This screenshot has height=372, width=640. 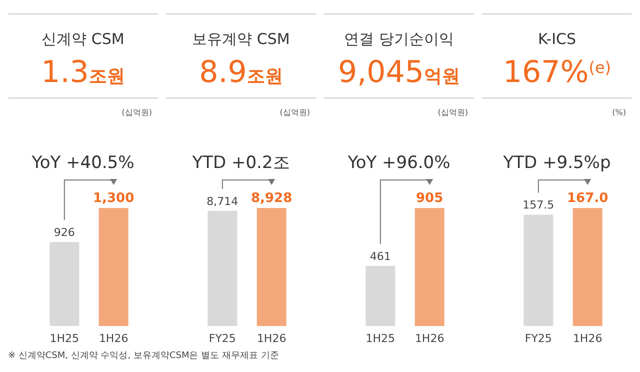 What do you see at coordinates (557, 72) in the screenshot?
I see `chart-subtitle: 167%$^{(e)}$` at bounding box center [557, 72].